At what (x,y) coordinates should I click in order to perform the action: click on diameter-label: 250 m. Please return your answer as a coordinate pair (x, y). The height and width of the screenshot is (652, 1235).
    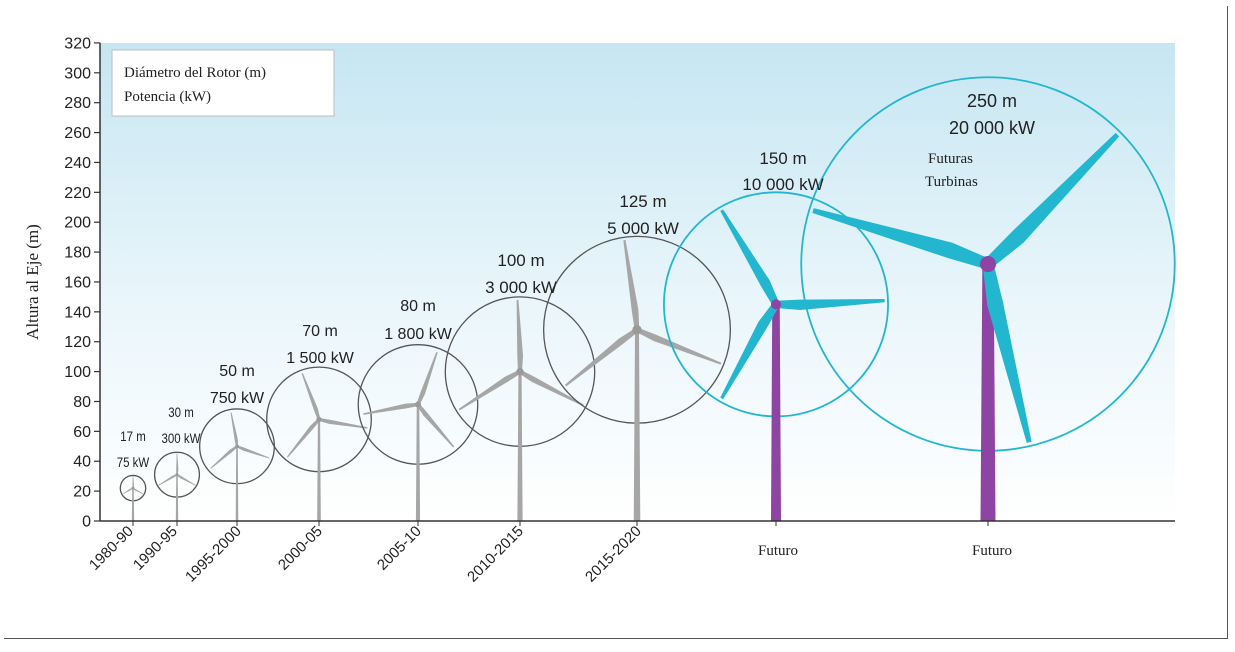
    Looking at the image, I should click on (992, 101).